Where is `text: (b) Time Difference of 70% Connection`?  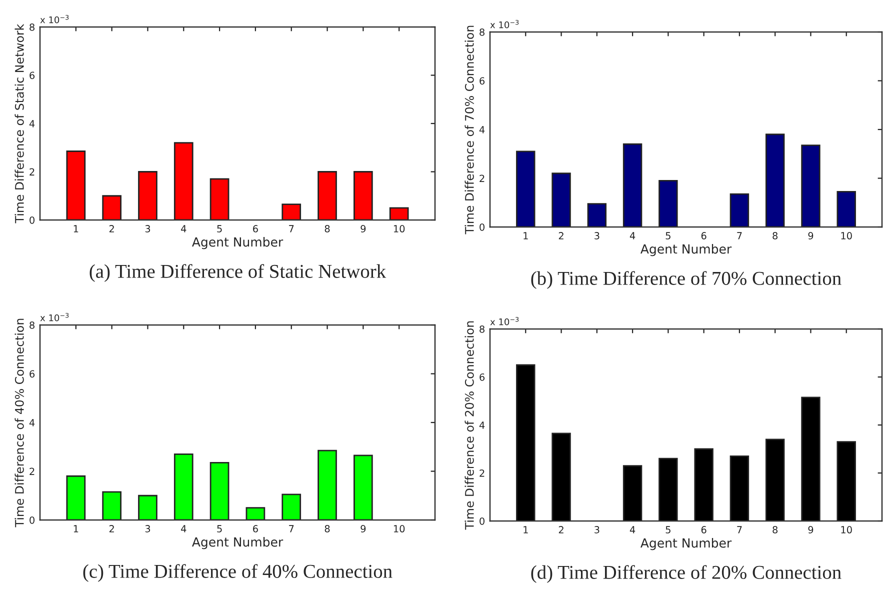 text: (b) Time Difference of 70% Connection is located at coordinates (686, 280).